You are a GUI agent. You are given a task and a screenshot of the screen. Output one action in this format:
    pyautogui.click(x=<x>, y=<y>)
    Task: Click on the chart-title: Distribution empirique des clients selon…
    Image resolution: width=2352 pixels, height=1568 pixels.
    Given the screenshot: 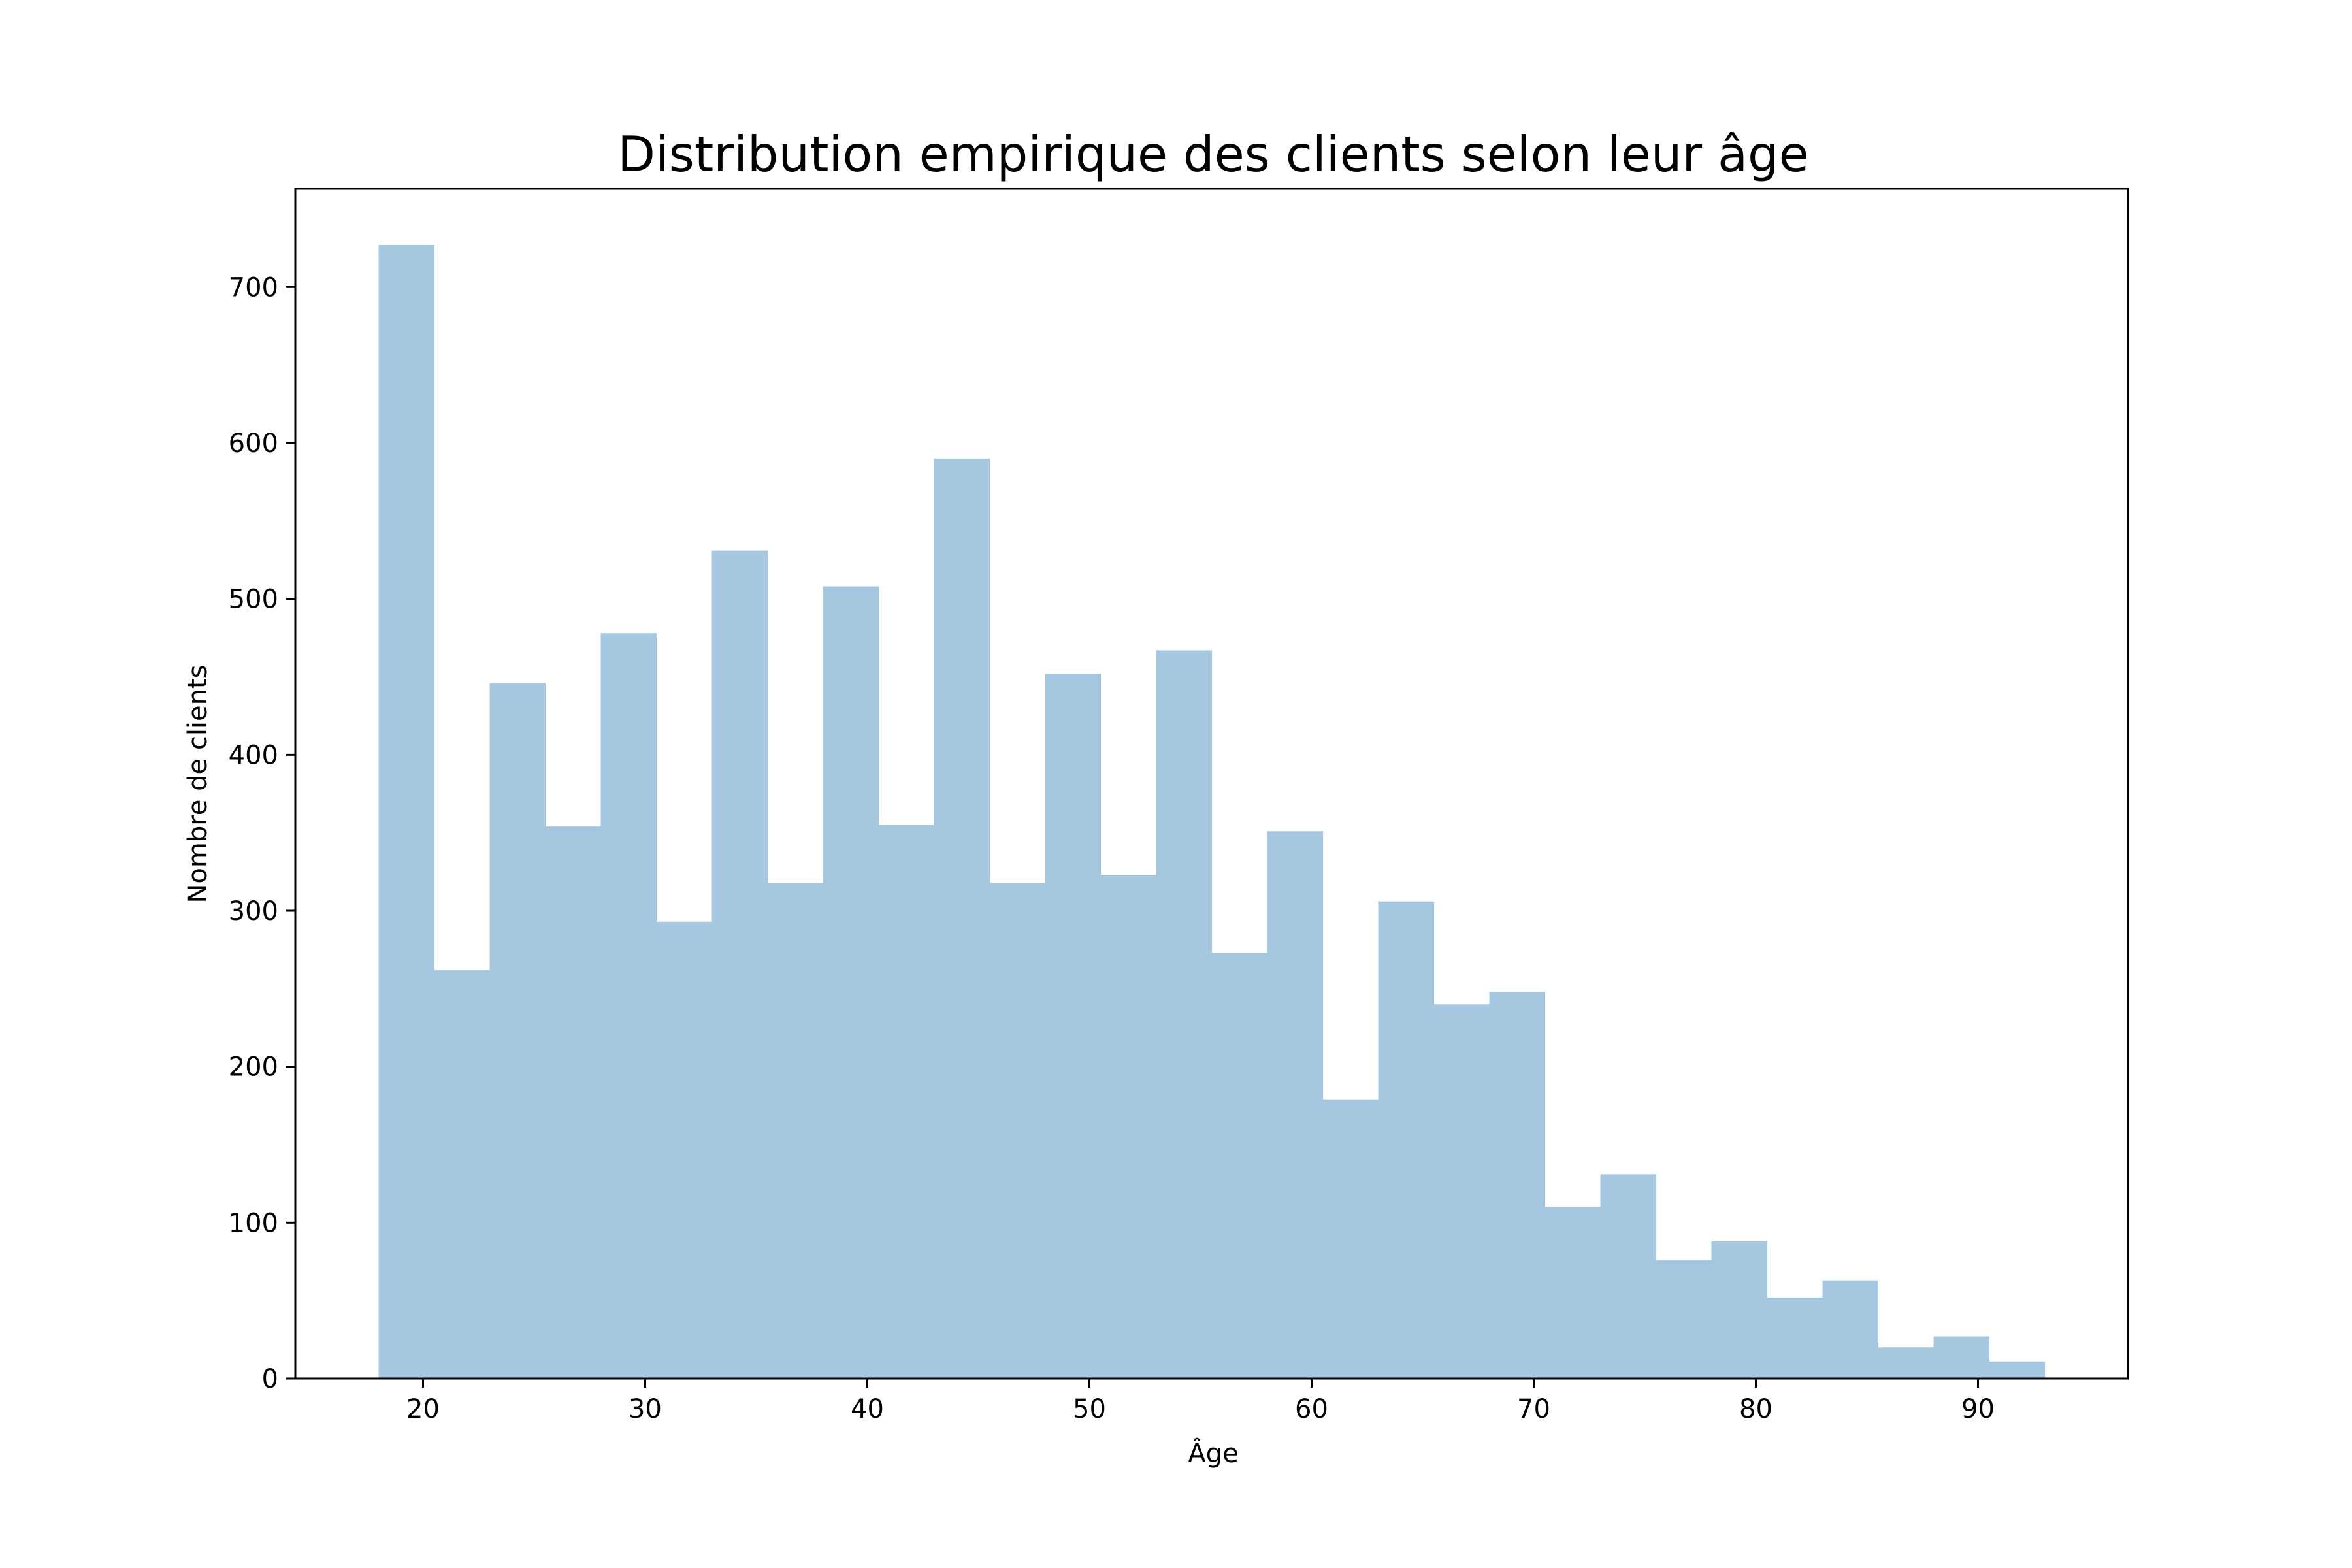 What is the action you would take?
    pyautogui.click(x=1213, y=154)
    